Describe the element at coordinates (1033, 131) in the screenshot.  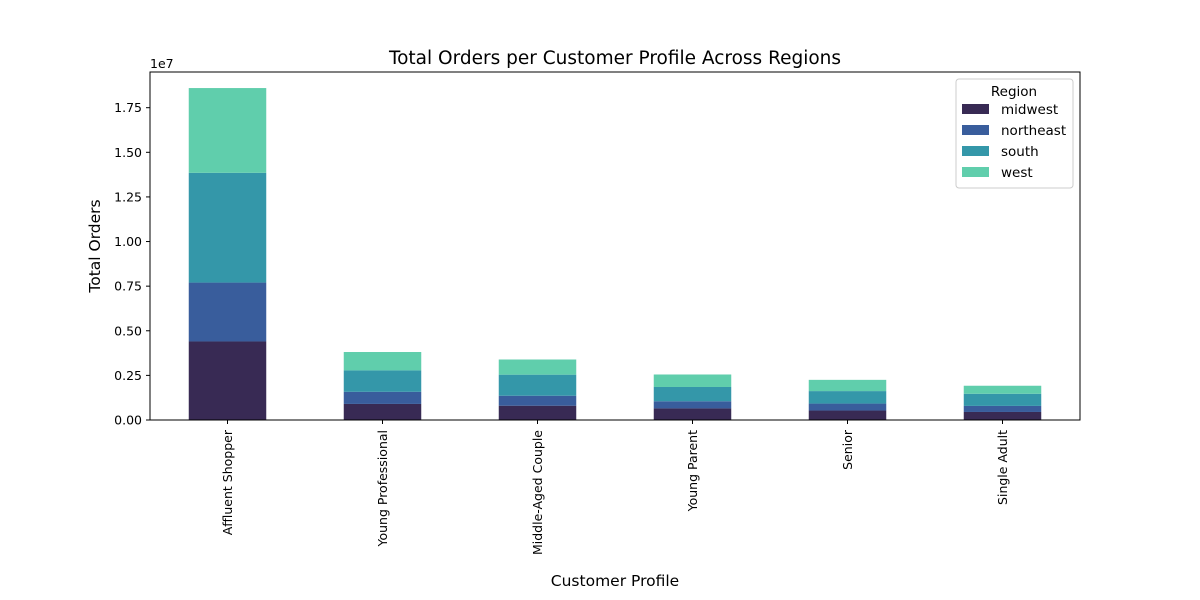
I see `legend-label-northeast: northeast` at that location.